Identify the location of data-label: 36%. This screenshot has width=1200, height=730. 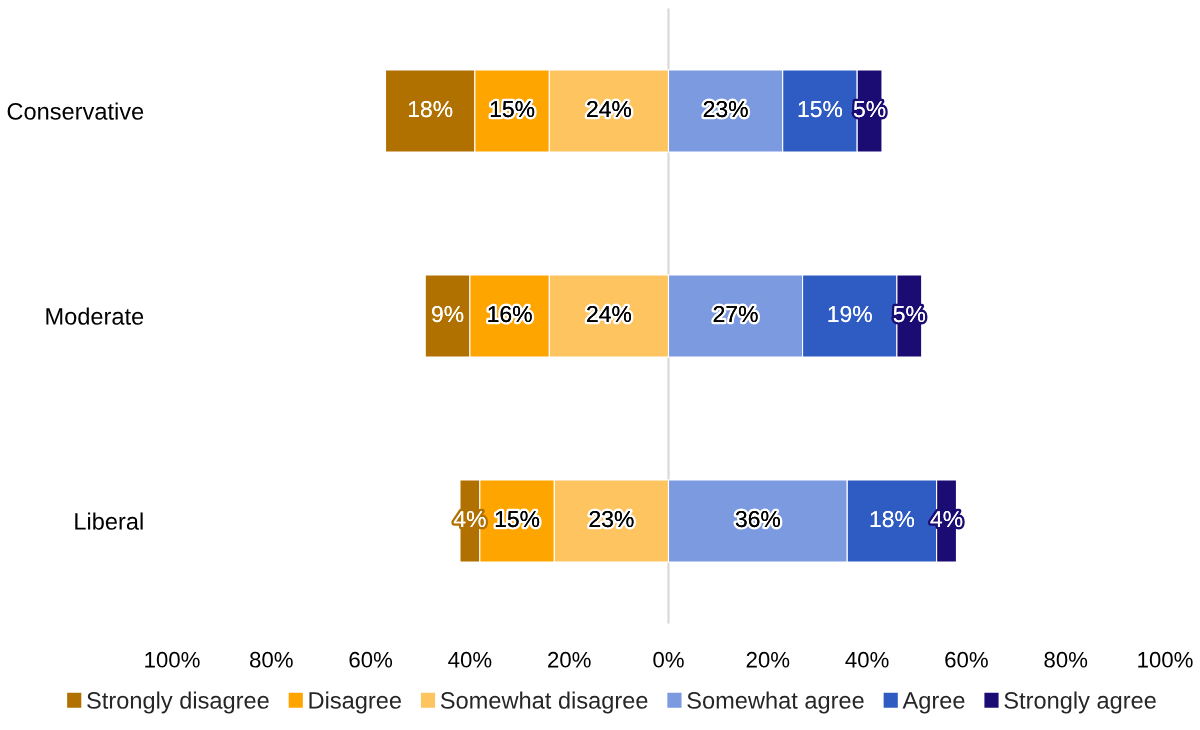
(757, 519).